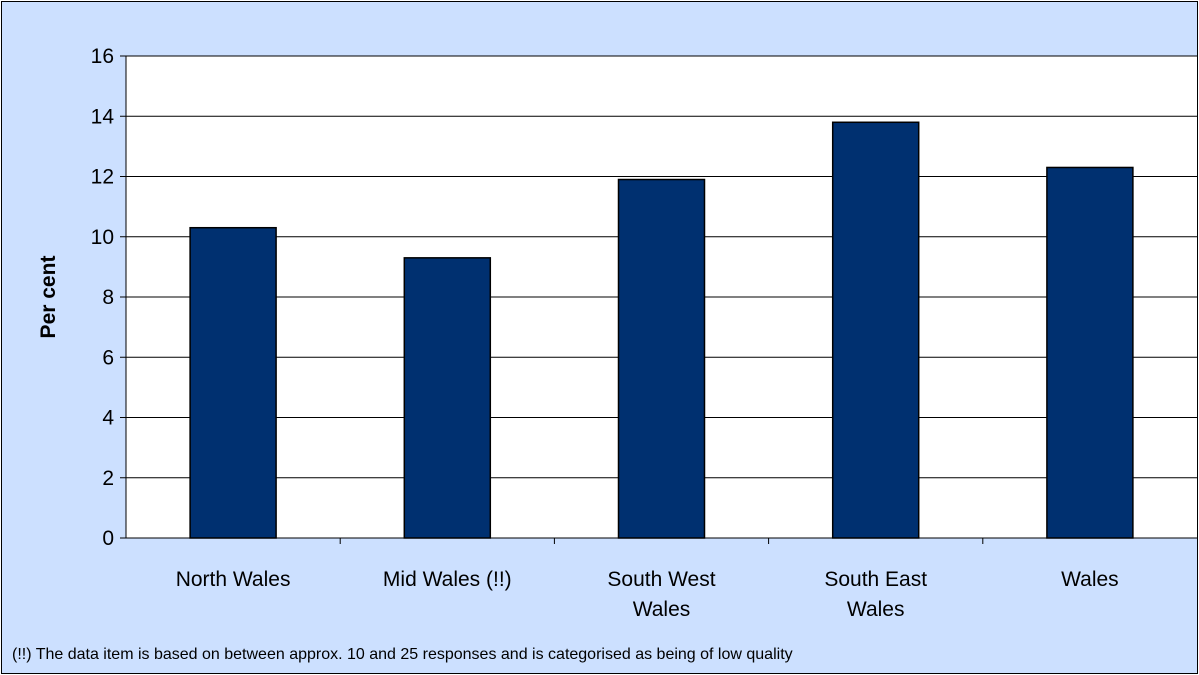  I want to click on y-tick-label: 0, so click(108, 538).